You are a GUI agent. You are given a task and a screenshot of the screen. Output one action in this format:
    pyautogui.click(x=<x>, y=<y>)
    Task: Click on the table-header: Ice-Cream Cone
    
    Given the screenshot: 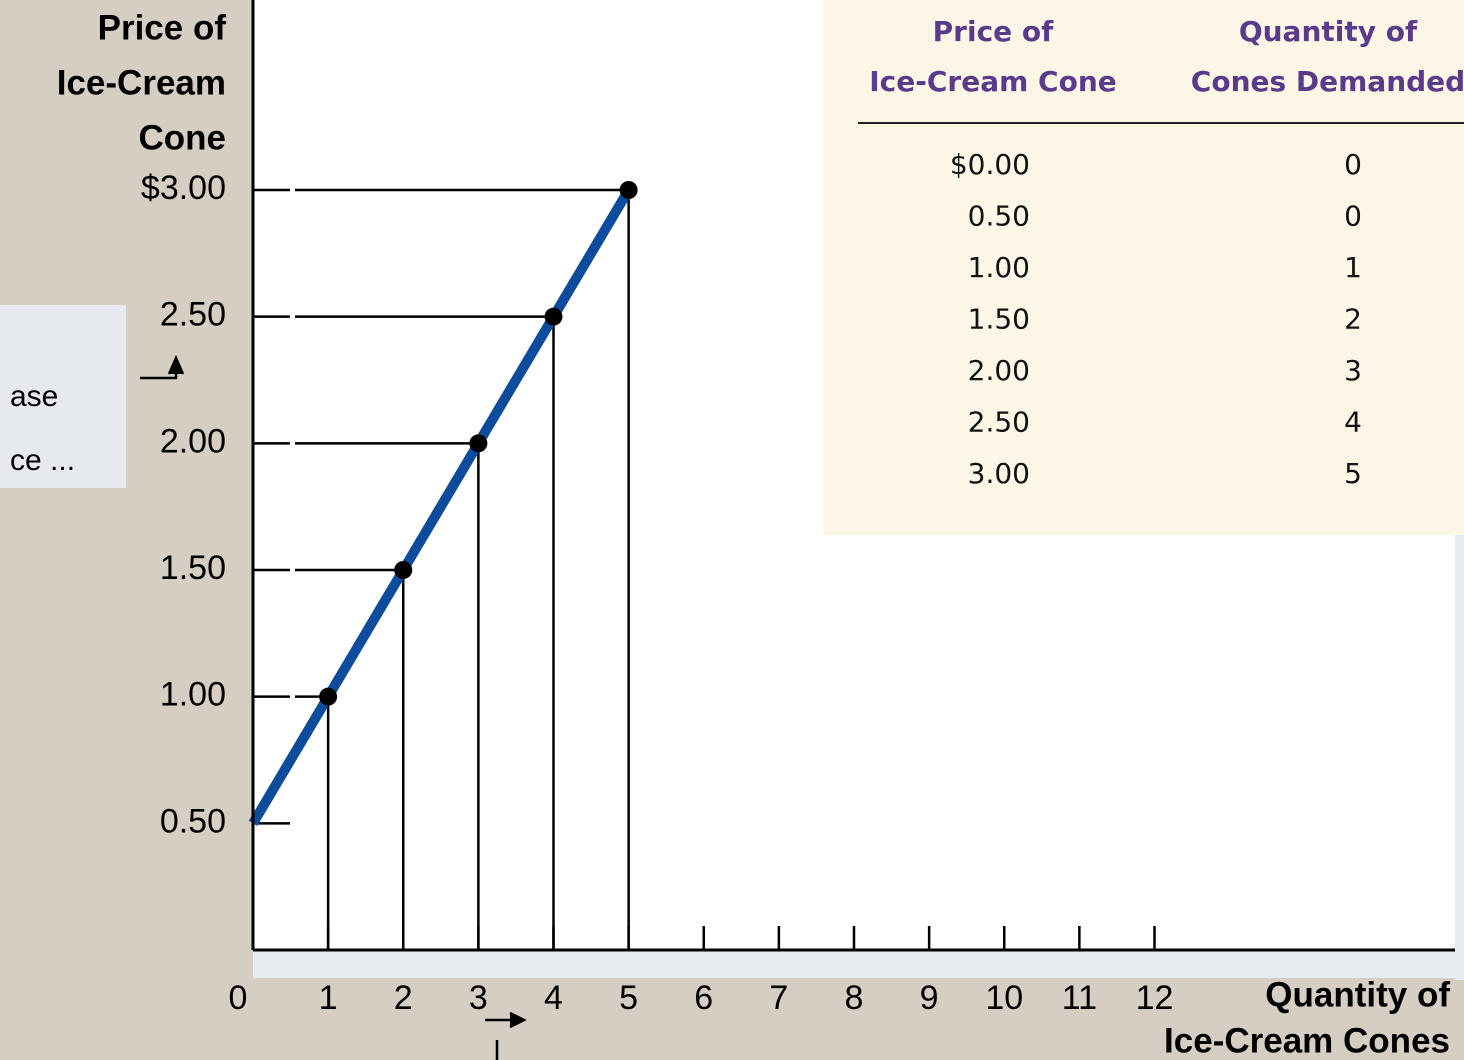 What is the action you would take?
    pyautogui.click(x=993, y=81)
    